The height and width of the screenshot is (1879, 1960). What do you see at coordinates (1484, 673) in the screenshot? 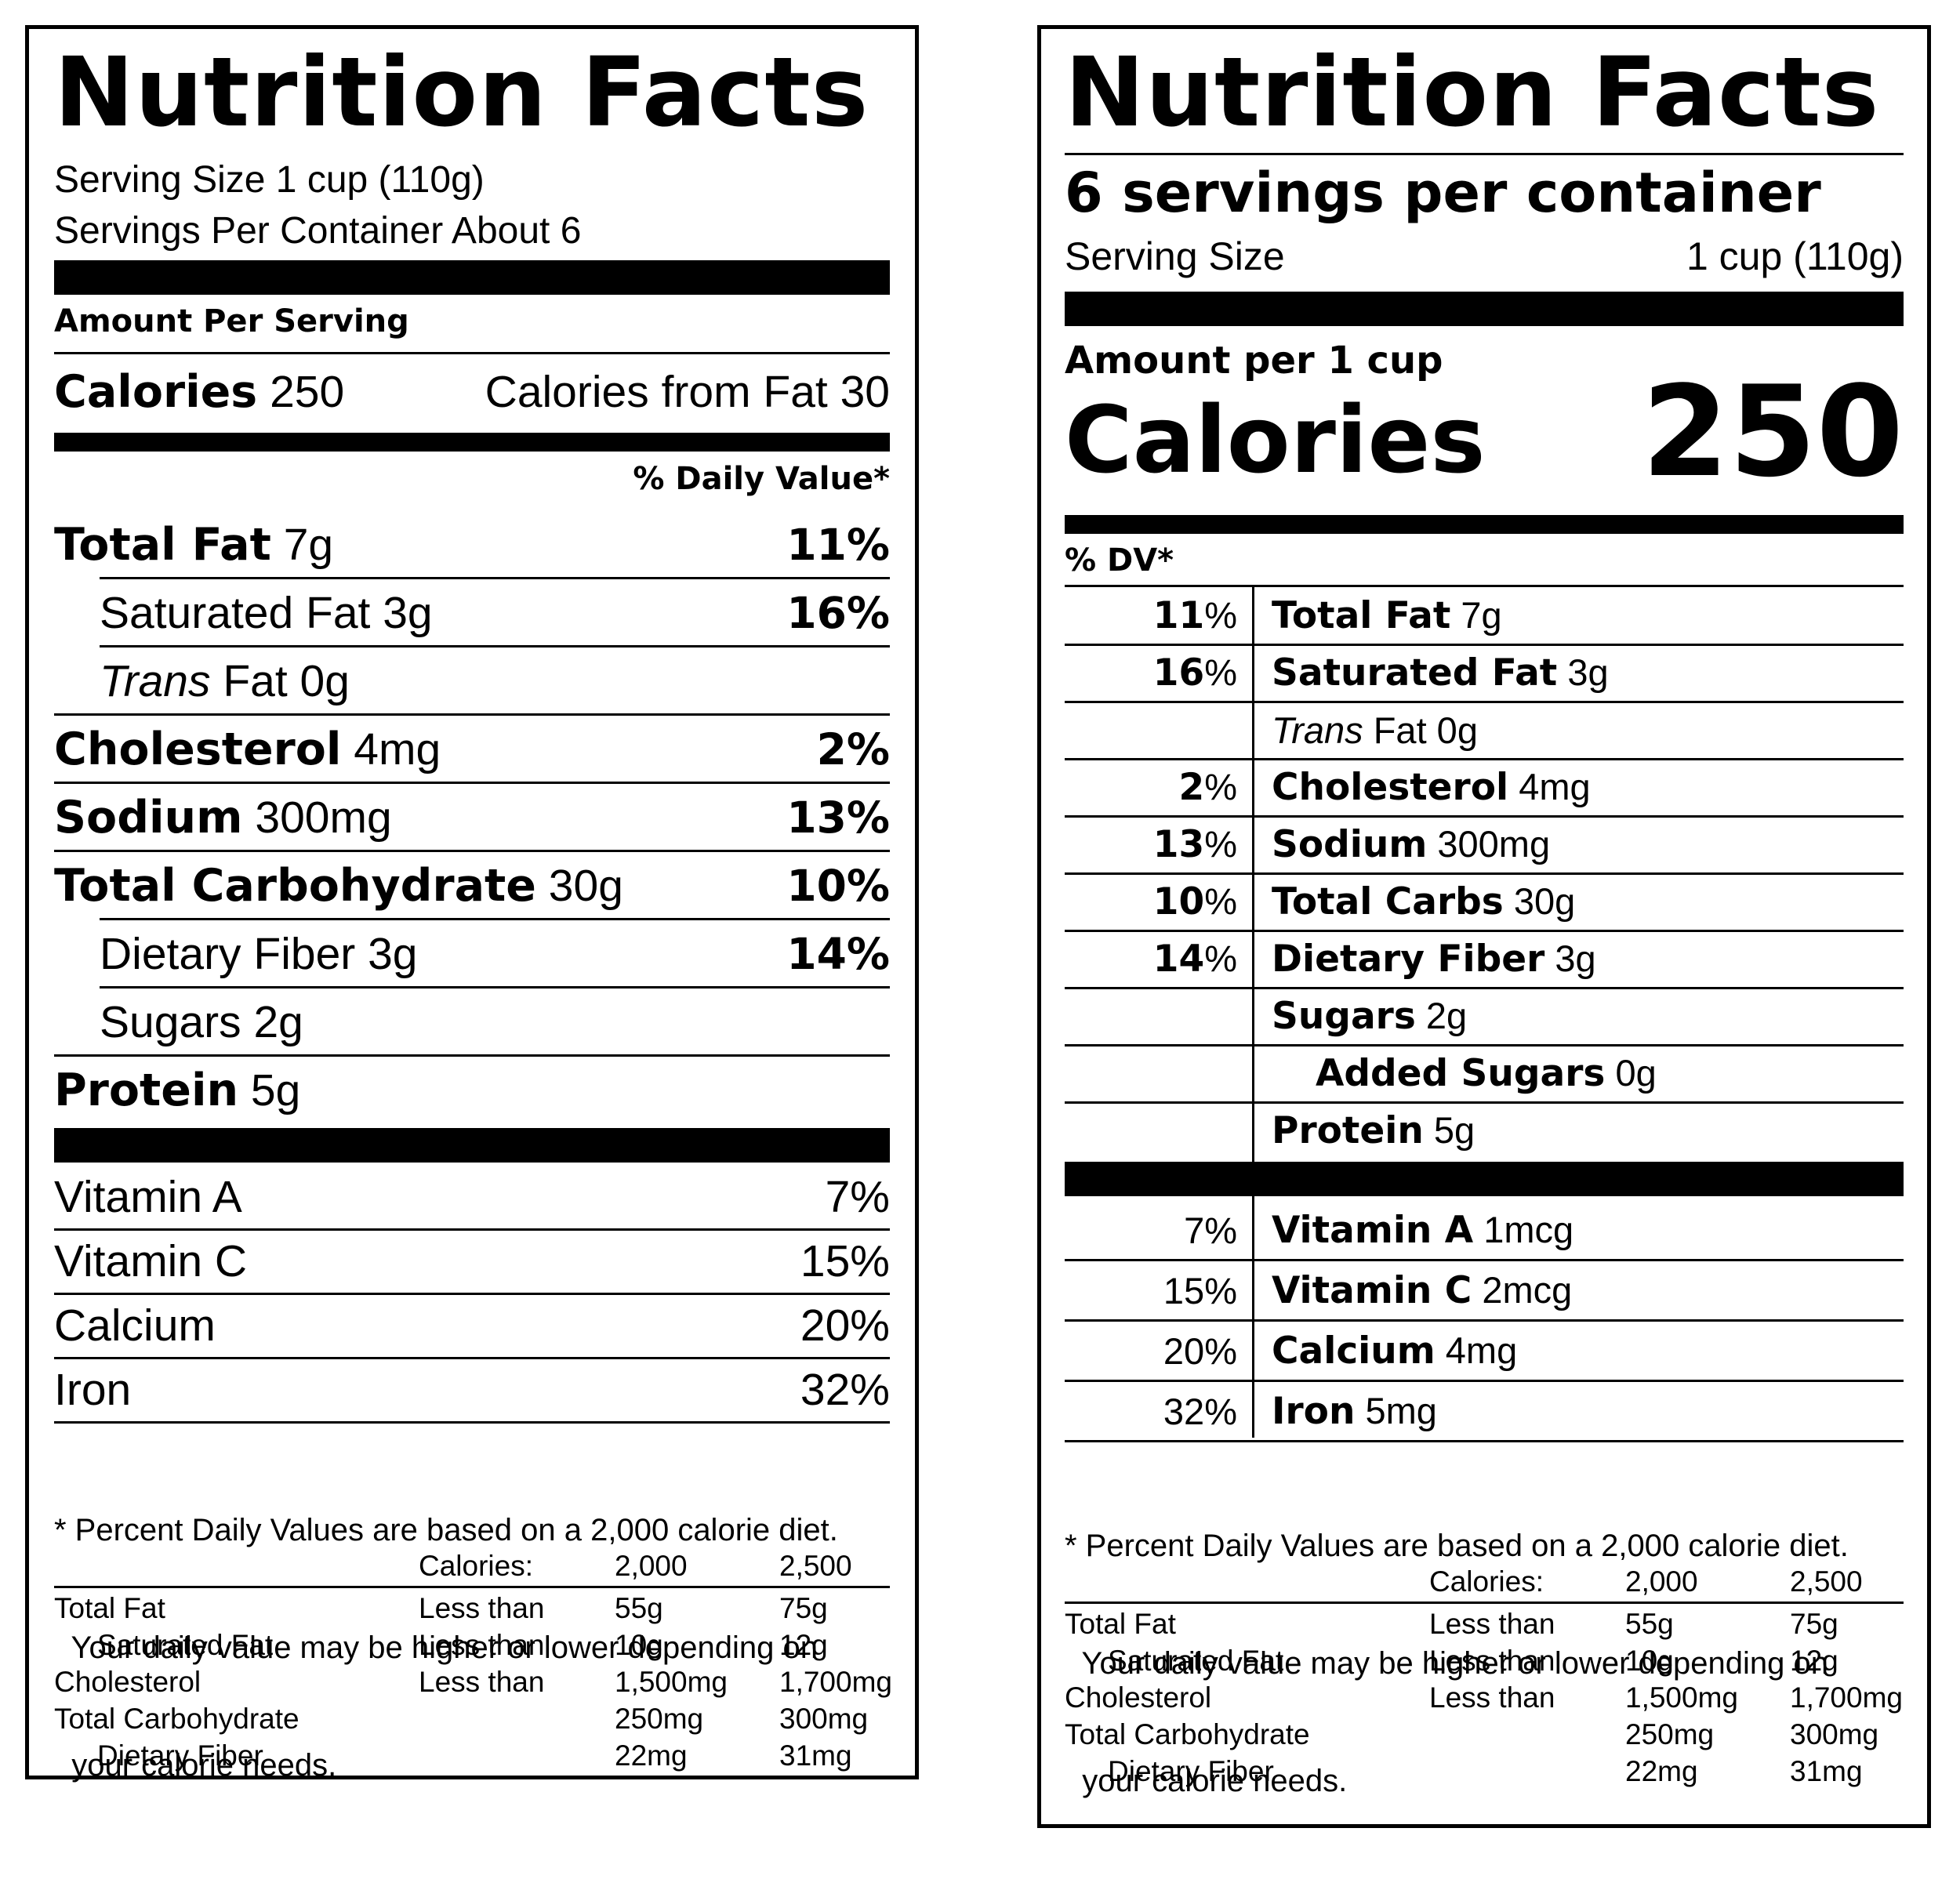
I see `nutrient-row: 16% Saturated Fat 3g` at bounding box center [1484, 673].